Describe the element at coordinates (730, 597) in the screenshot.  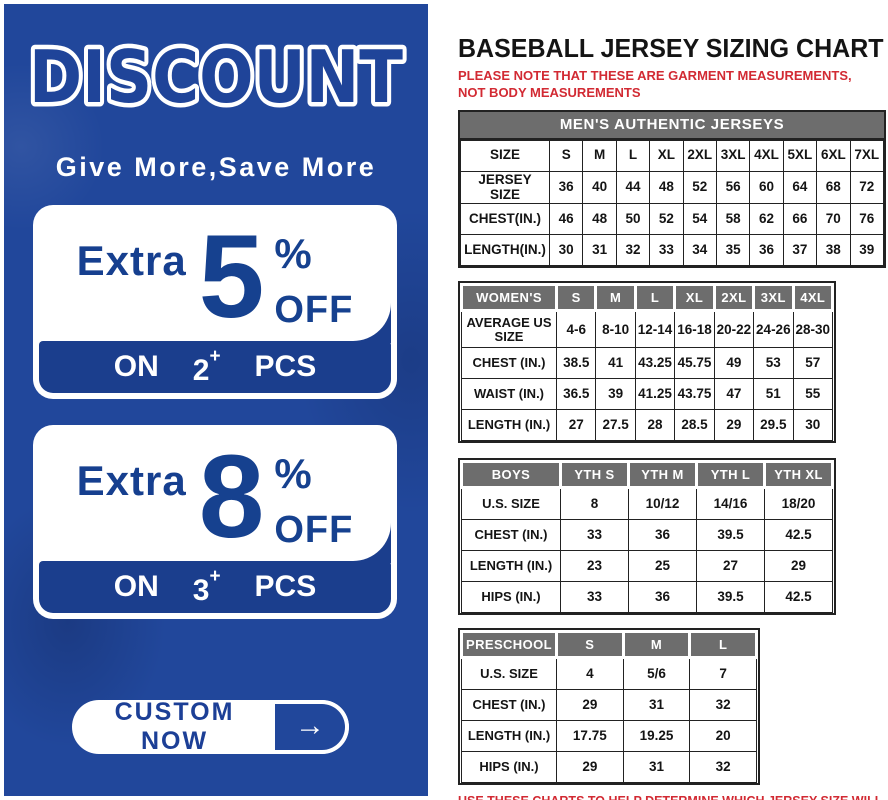
I see `value-cell: 39.5` at that location.